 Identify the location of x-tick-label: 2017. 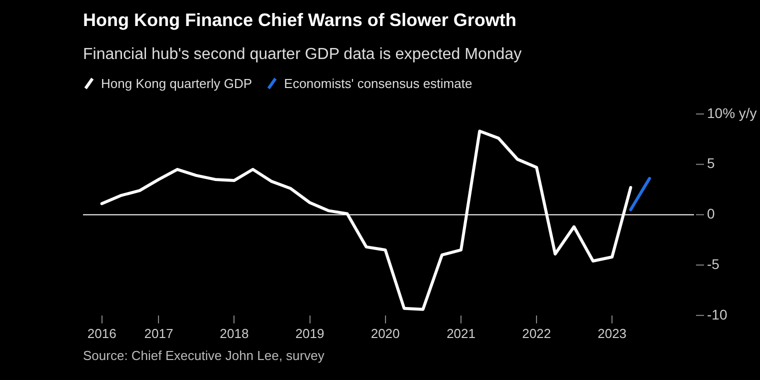
(159, 333).